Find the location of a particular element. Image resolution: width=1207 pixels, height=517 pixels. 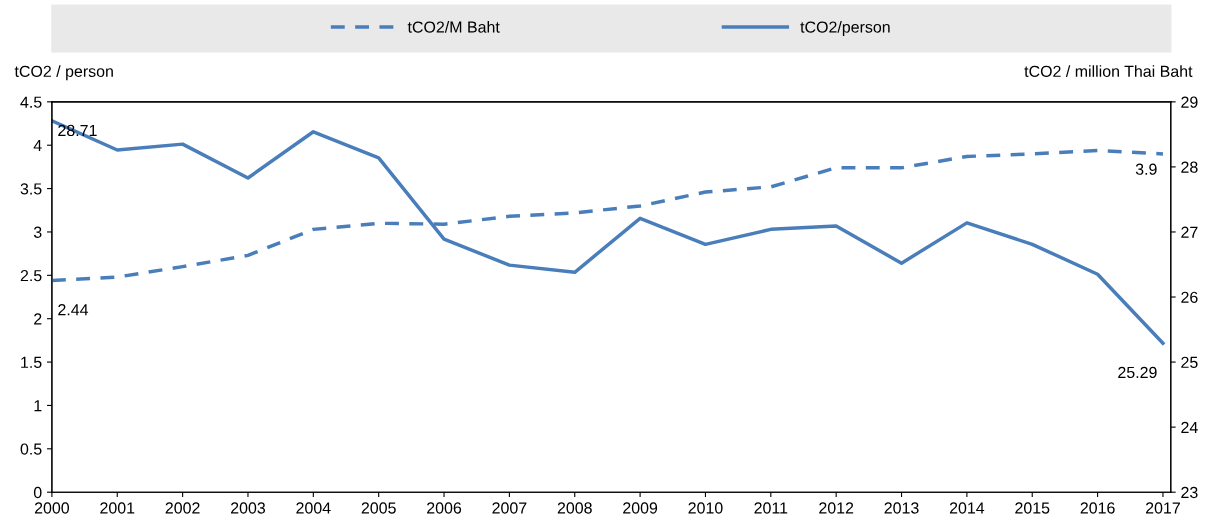

x-tick-label: 2017 is located at coordinates (1162, 508).